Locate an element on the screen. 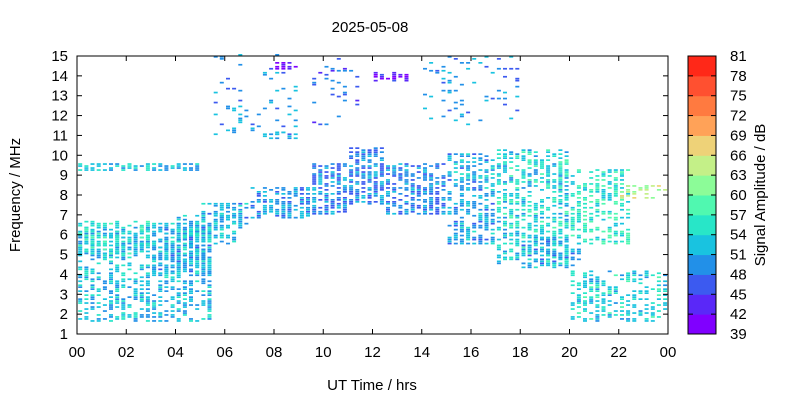 The width and height of the screenshot is (800, 400). x-tick-label: 18 is located at coordinates (520, 352).